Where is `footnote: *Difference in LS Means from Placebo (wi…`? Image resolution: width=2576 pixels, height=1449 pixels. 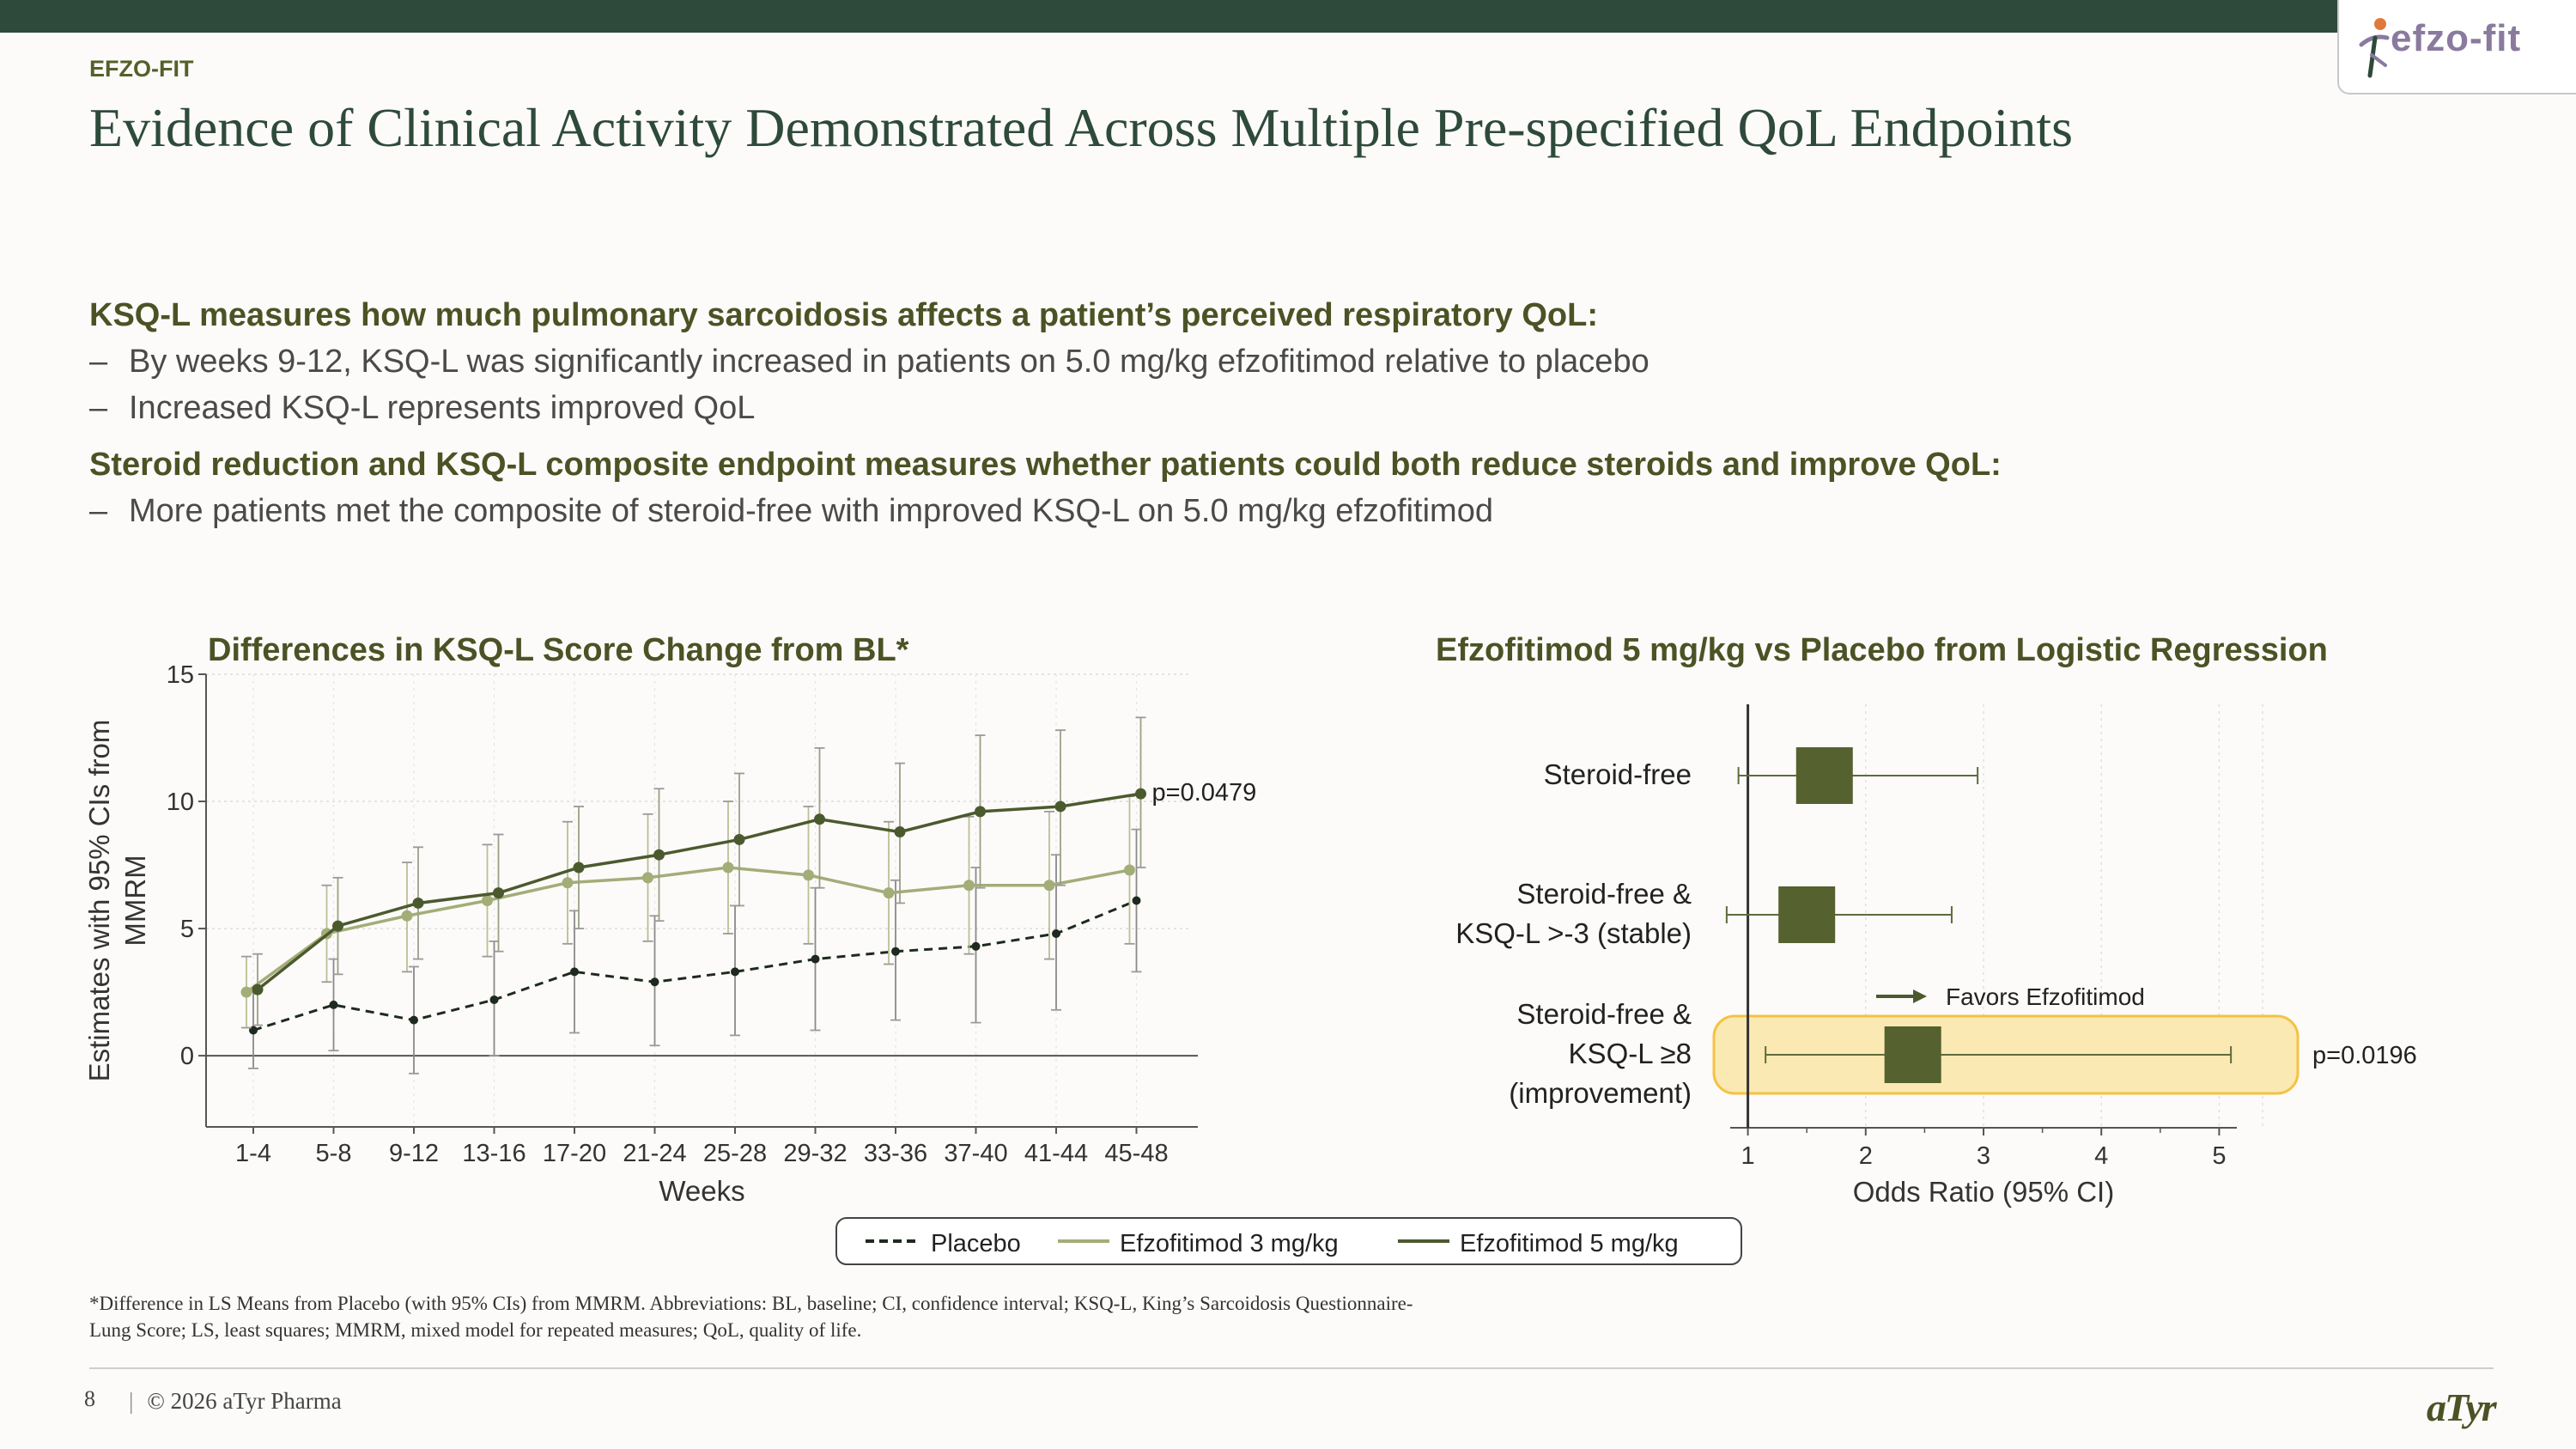 footnote: *Difference in LS Means from Placebo (wi… is located at coordinates (751, 1317).